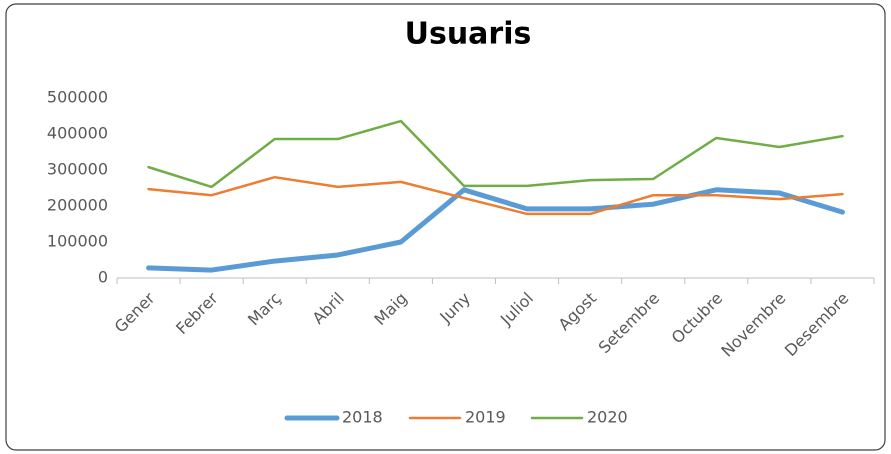 The width and height of the screenshot is (891, 454). Describe the element at coordinates (77, 169) in the screenshot. I see `y-tick-label: 300000` at that location.